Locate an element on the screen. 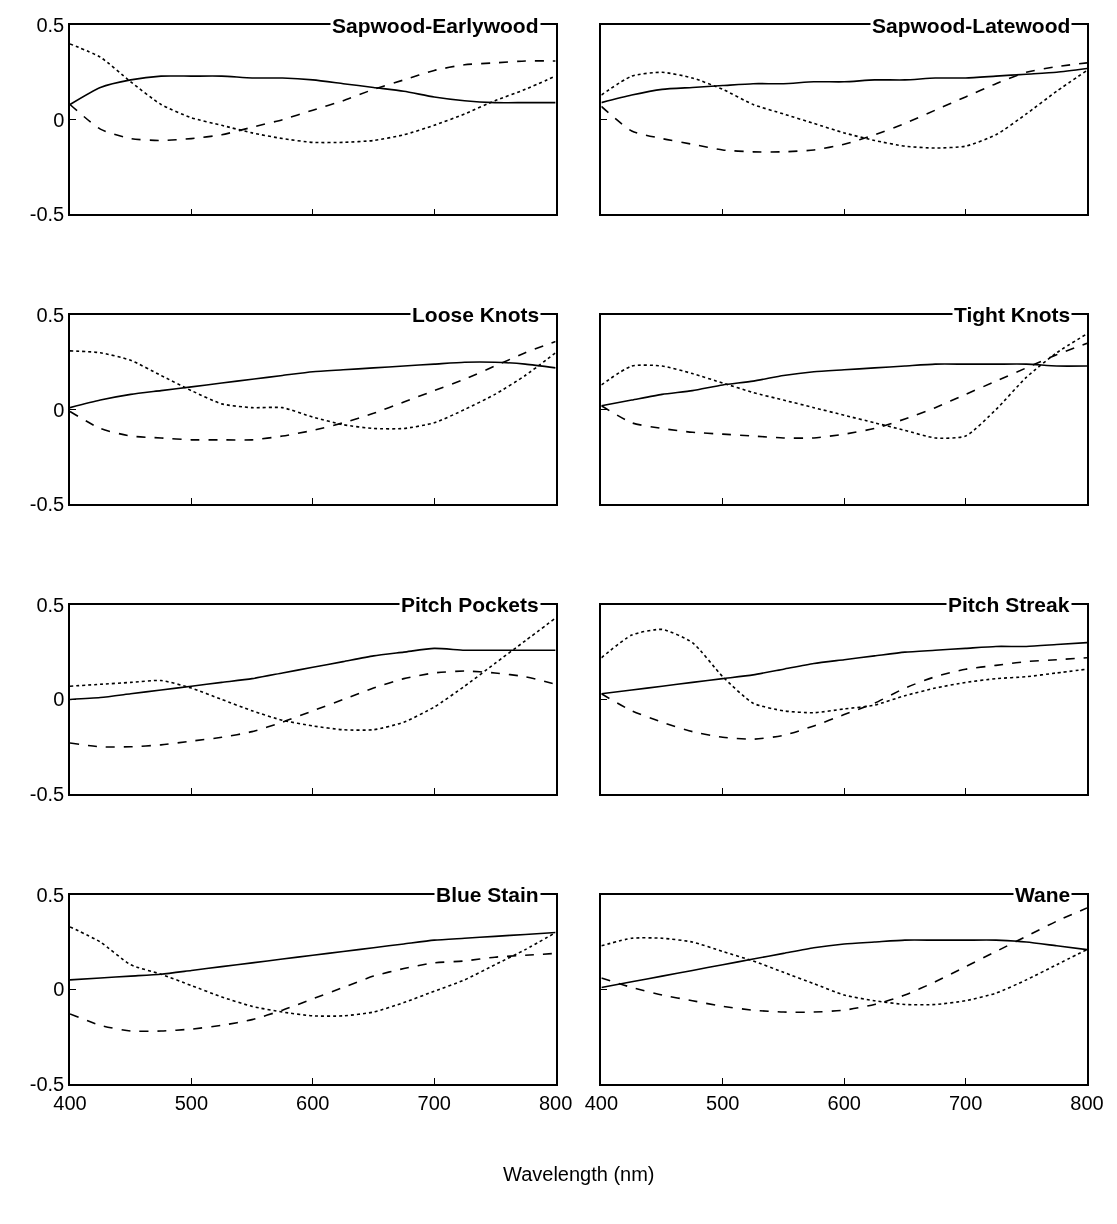  chart-title: Pitch Streak is located at coordinates (1009, 604).